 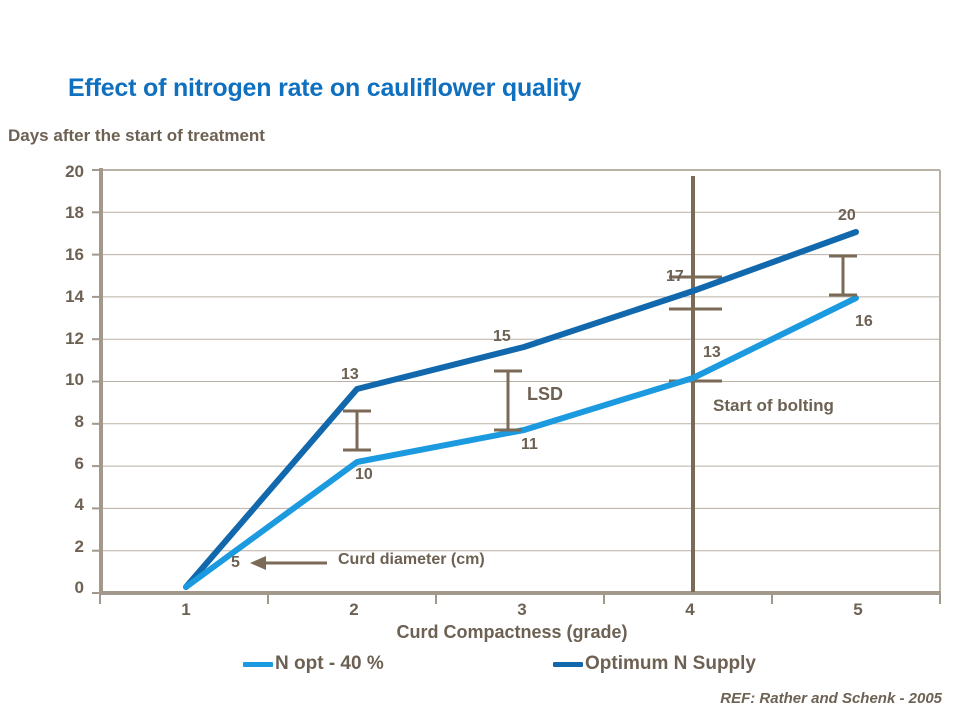 What do you see at coordinates (364, 474) in the screenshot?
I see `data-label-nopt-2: 10` at bounding box center [364, 474].